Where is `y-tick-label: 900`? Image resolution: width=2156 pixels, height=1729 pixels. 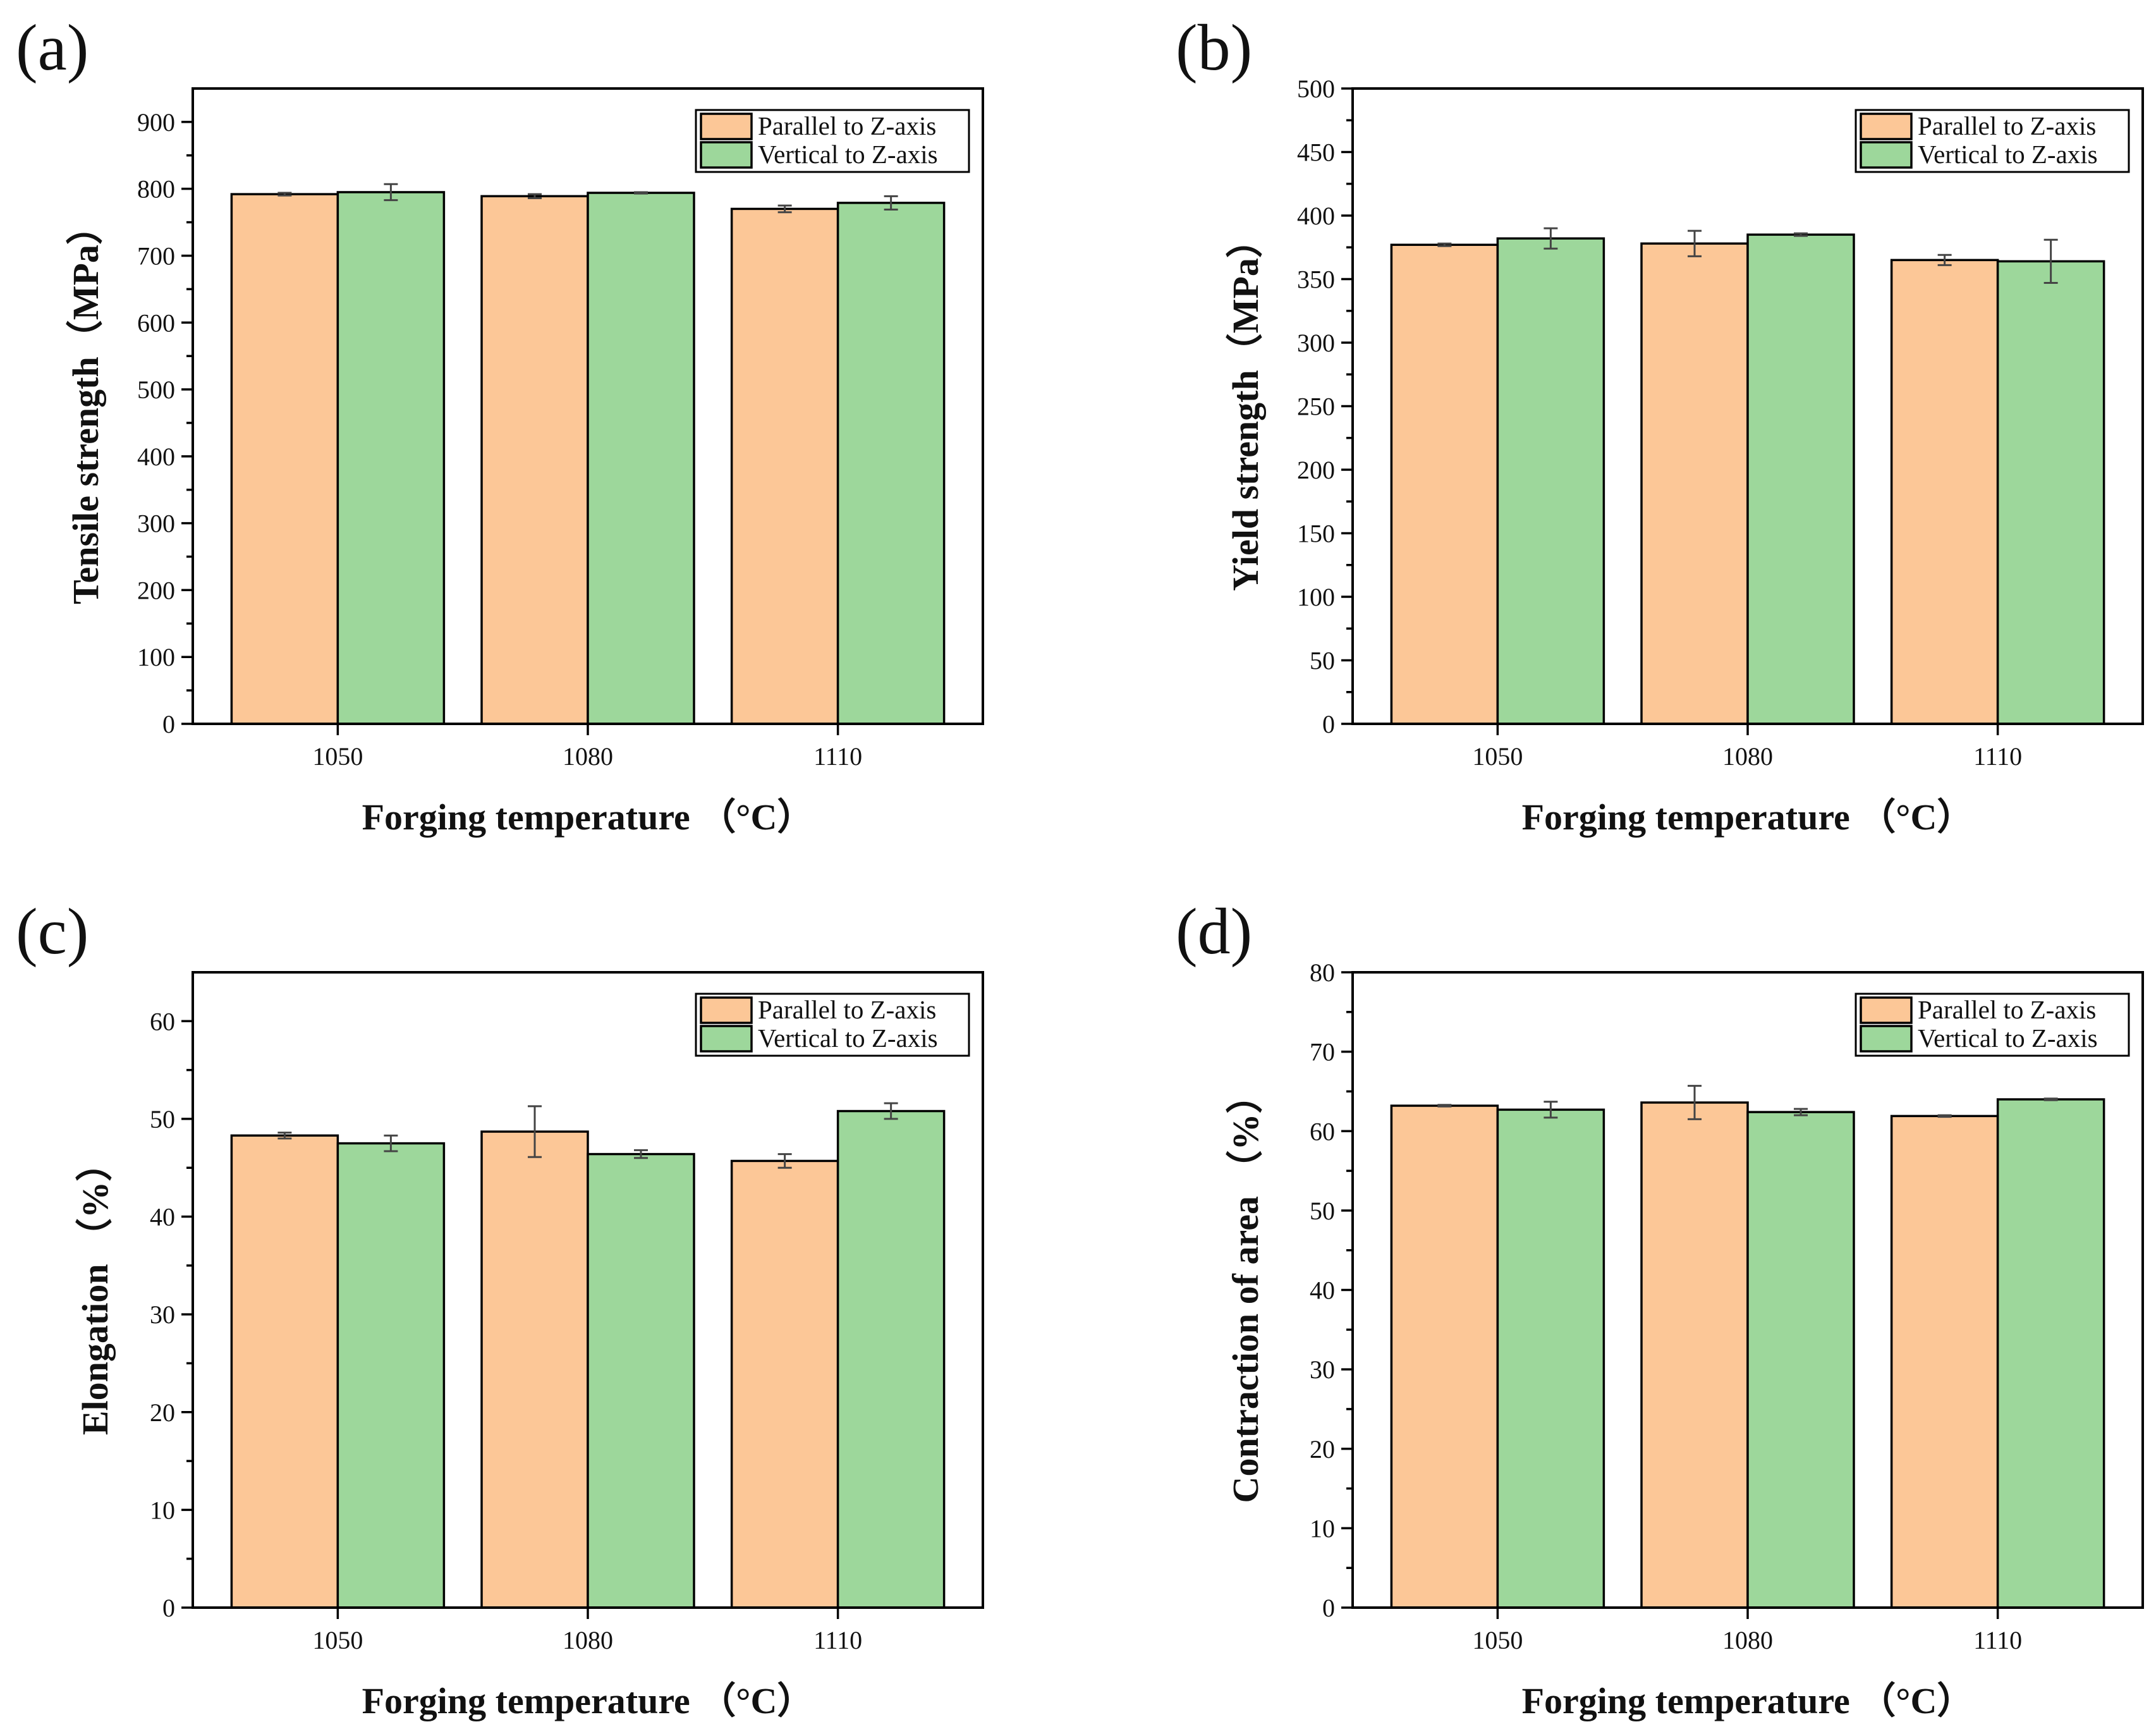 y-tick-label: 900 is located at coordinates (156, 122).